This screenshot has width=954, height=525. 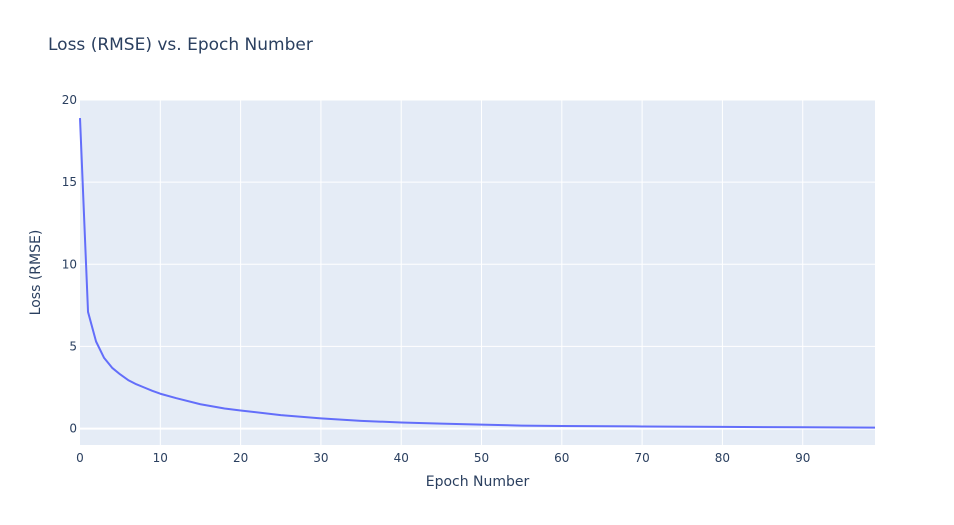 I want to click on x-tick-label: 20, so click(x=240, y=458).